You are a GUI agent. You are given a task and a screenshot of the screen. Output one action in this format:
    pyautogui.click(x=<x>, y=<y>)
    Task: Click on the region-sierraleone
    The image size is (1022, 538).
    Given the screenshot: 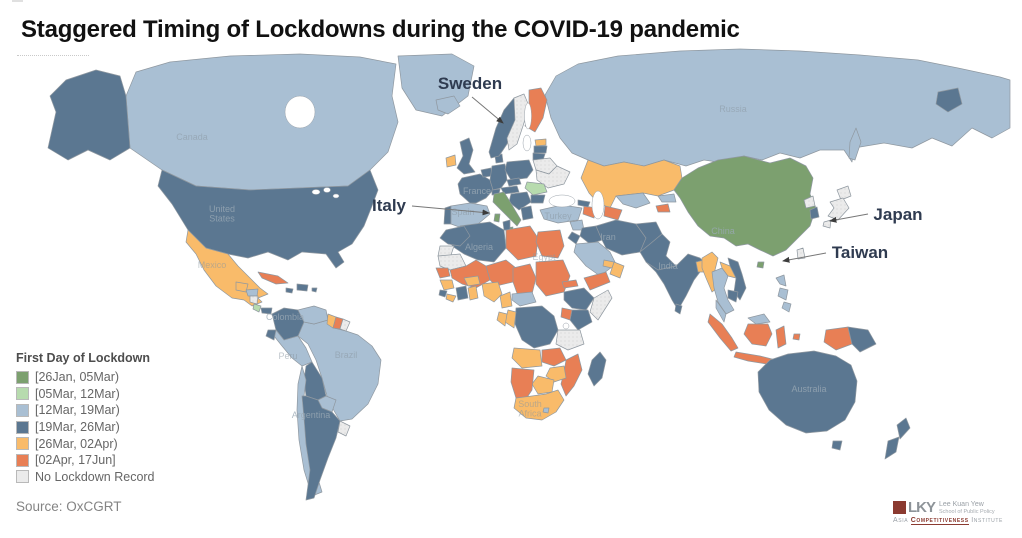 What is the action you would take?
    pyautogui.click(x=443, y=293)
    